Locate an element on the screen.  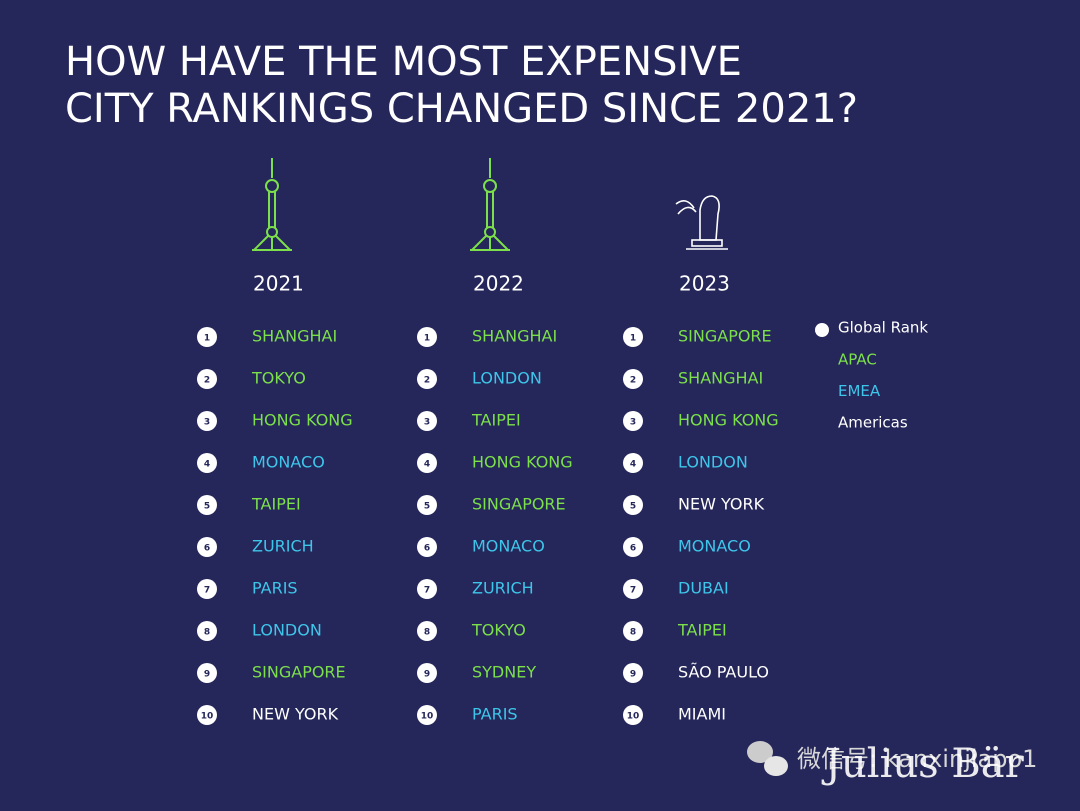
legend-label: EMEA is located at coordinates (859, 391).